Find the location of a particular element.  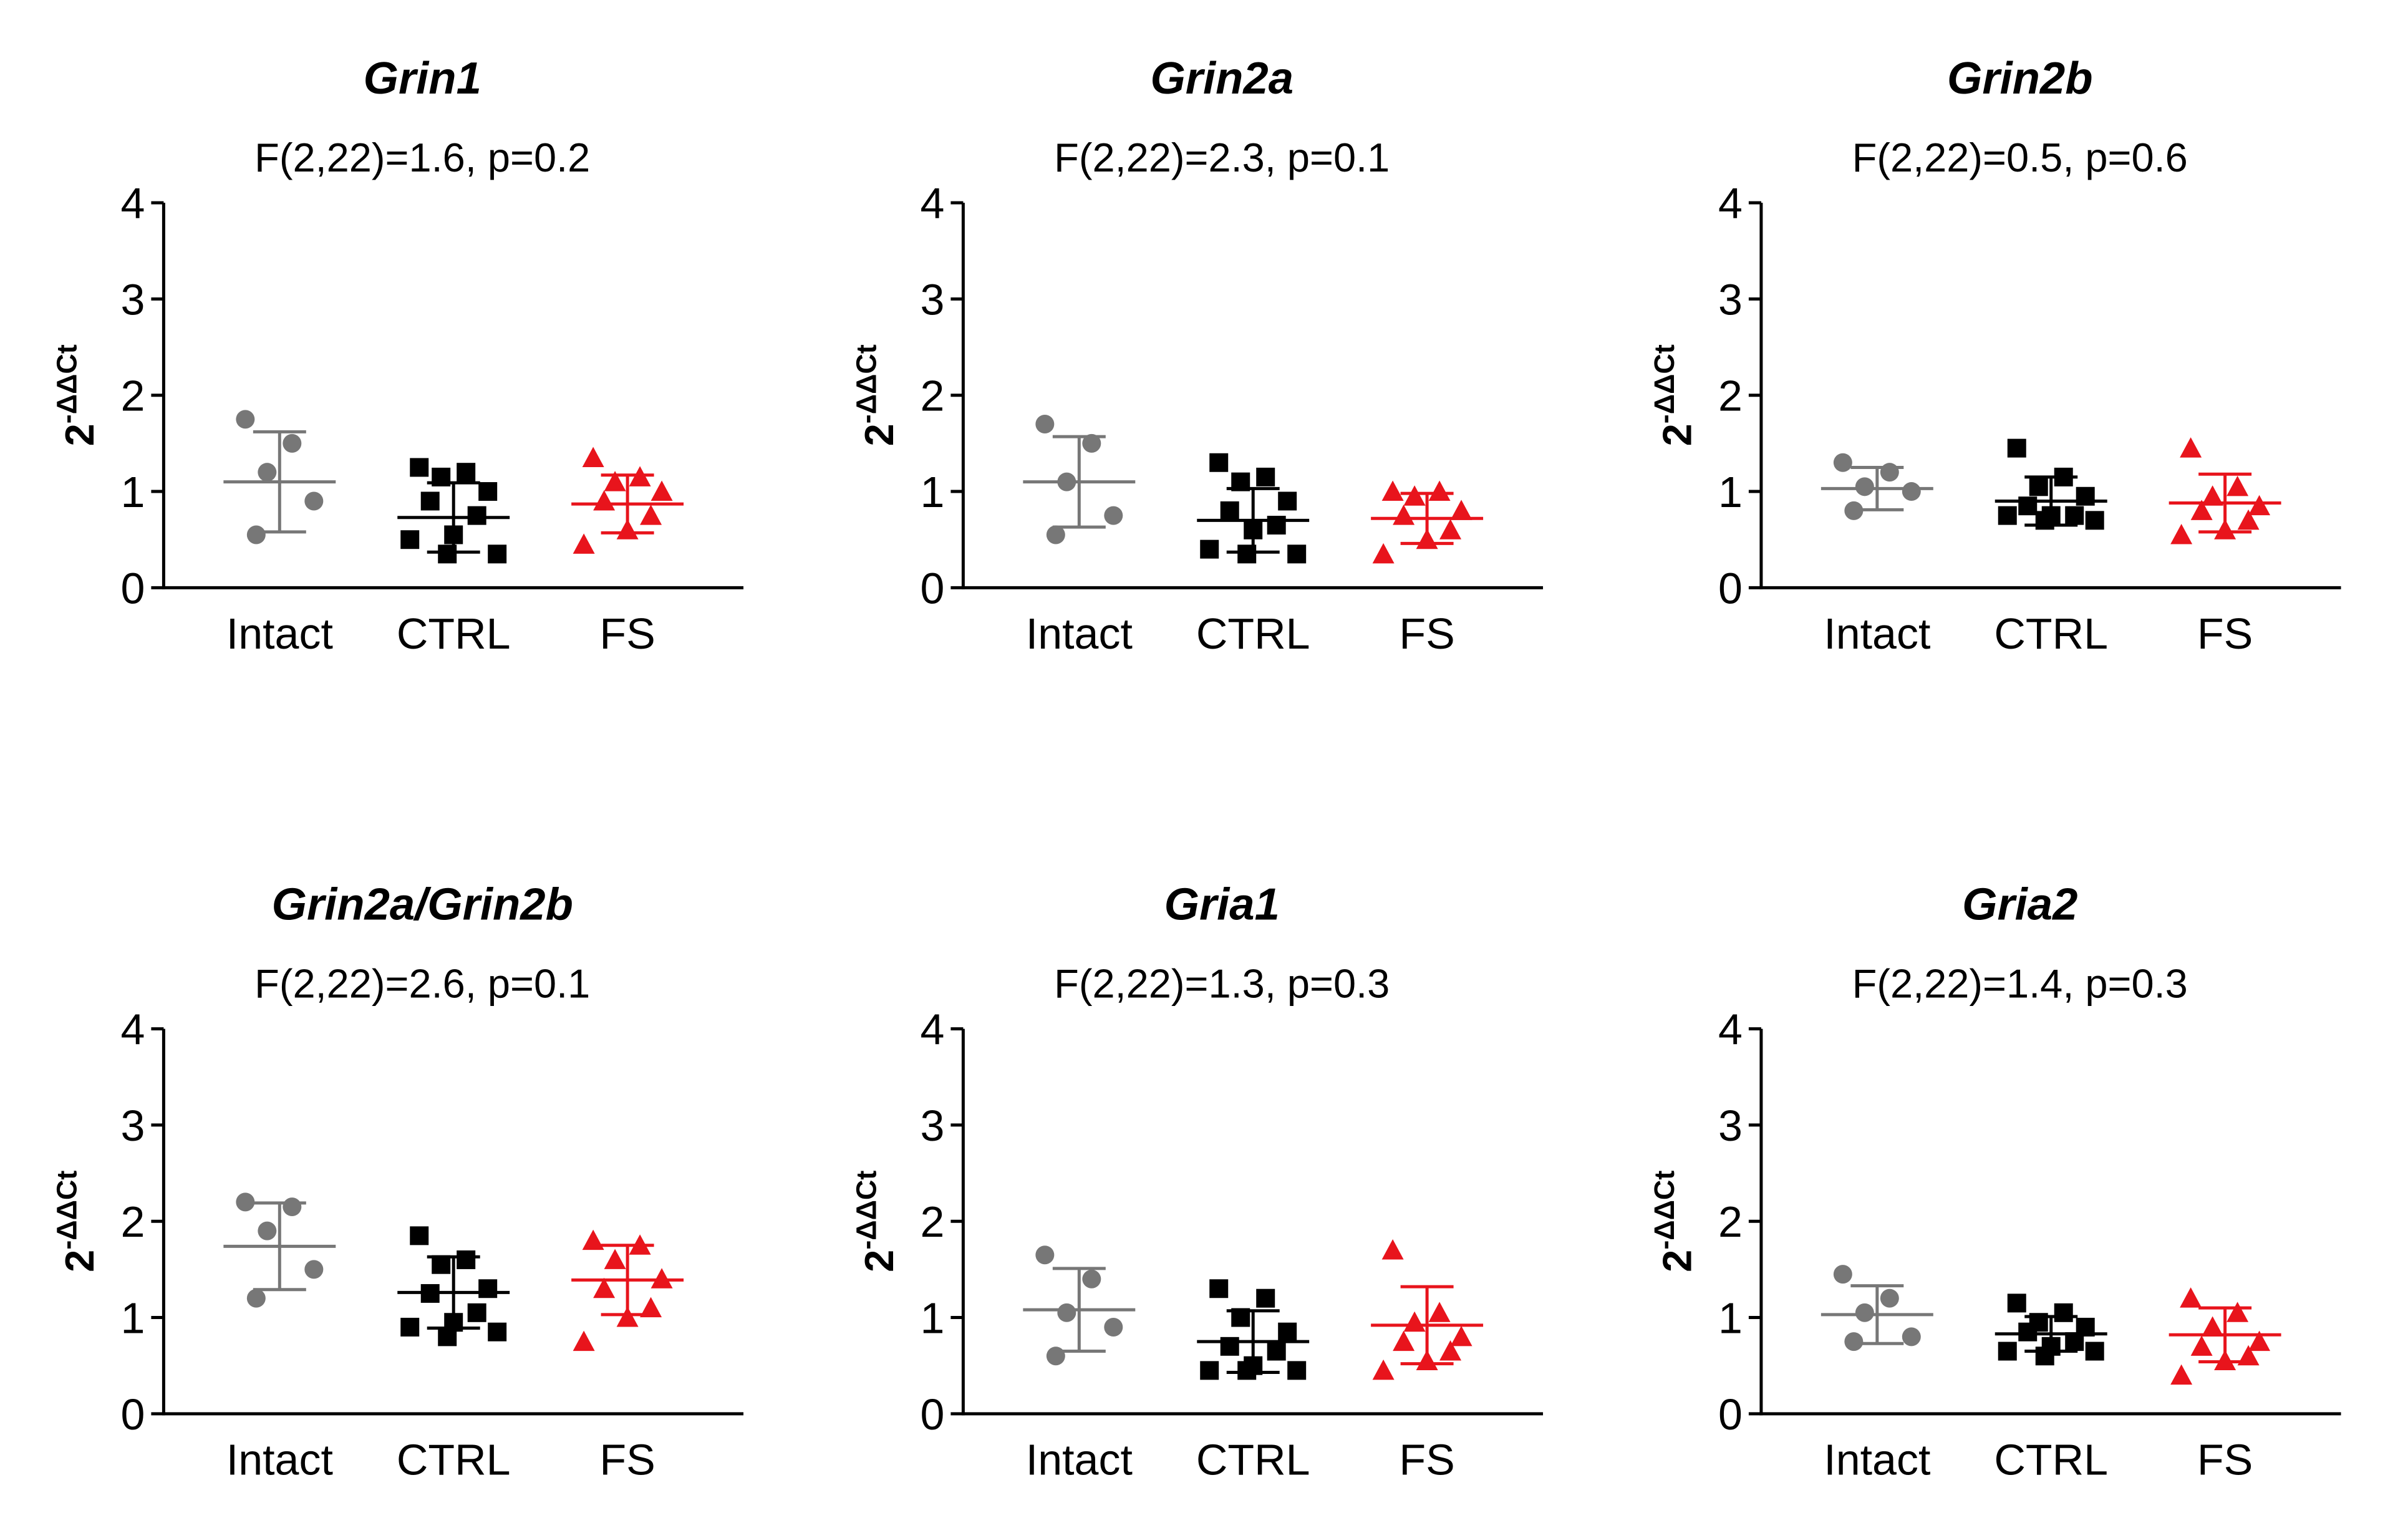

panel-subtitle: F(2,22)=2.3, p=0.1 is located at coordinates (1222, 157).